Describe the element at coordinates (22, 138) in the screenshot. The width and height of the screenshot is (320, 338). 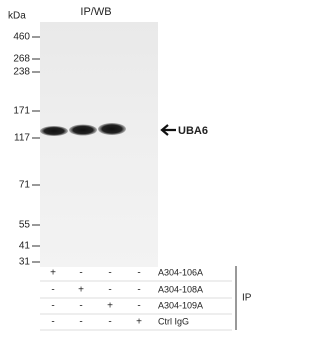
I see `marker-label: 117` at that location.